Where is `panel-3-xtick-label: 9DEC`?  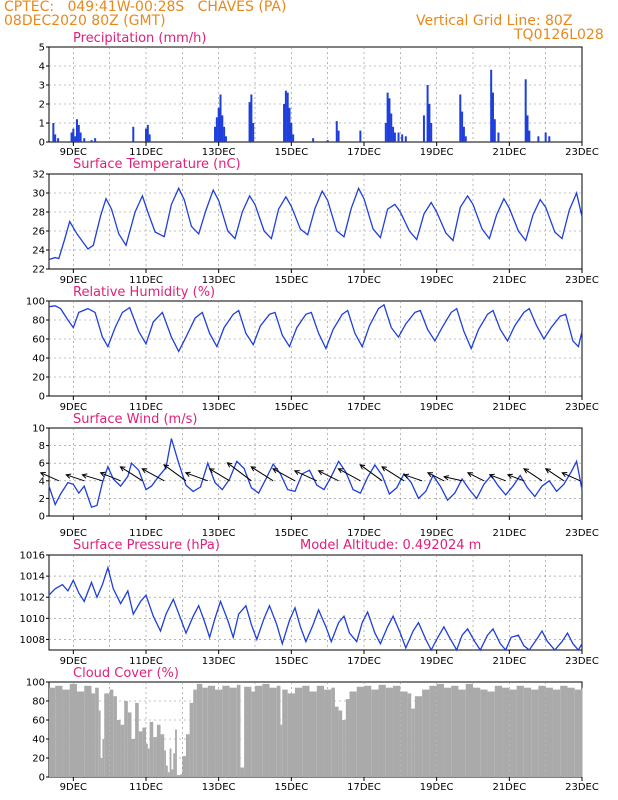 panel-3-xtick-label: 9DEC is located at coordinates (73, 533).